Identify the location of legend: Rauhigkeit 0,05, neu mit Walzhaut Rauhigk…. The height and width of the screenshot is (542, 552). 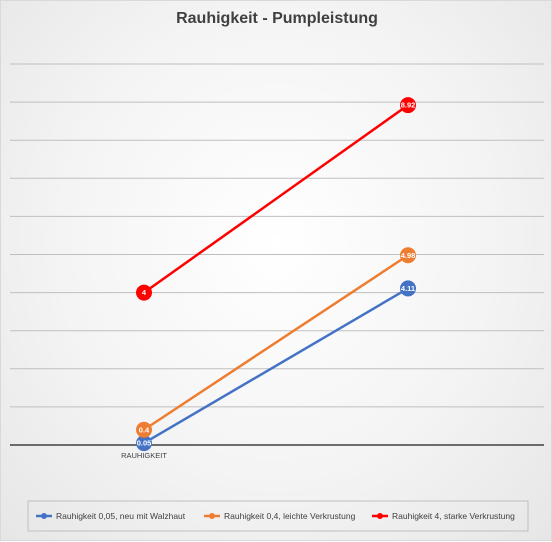
(275, 516).